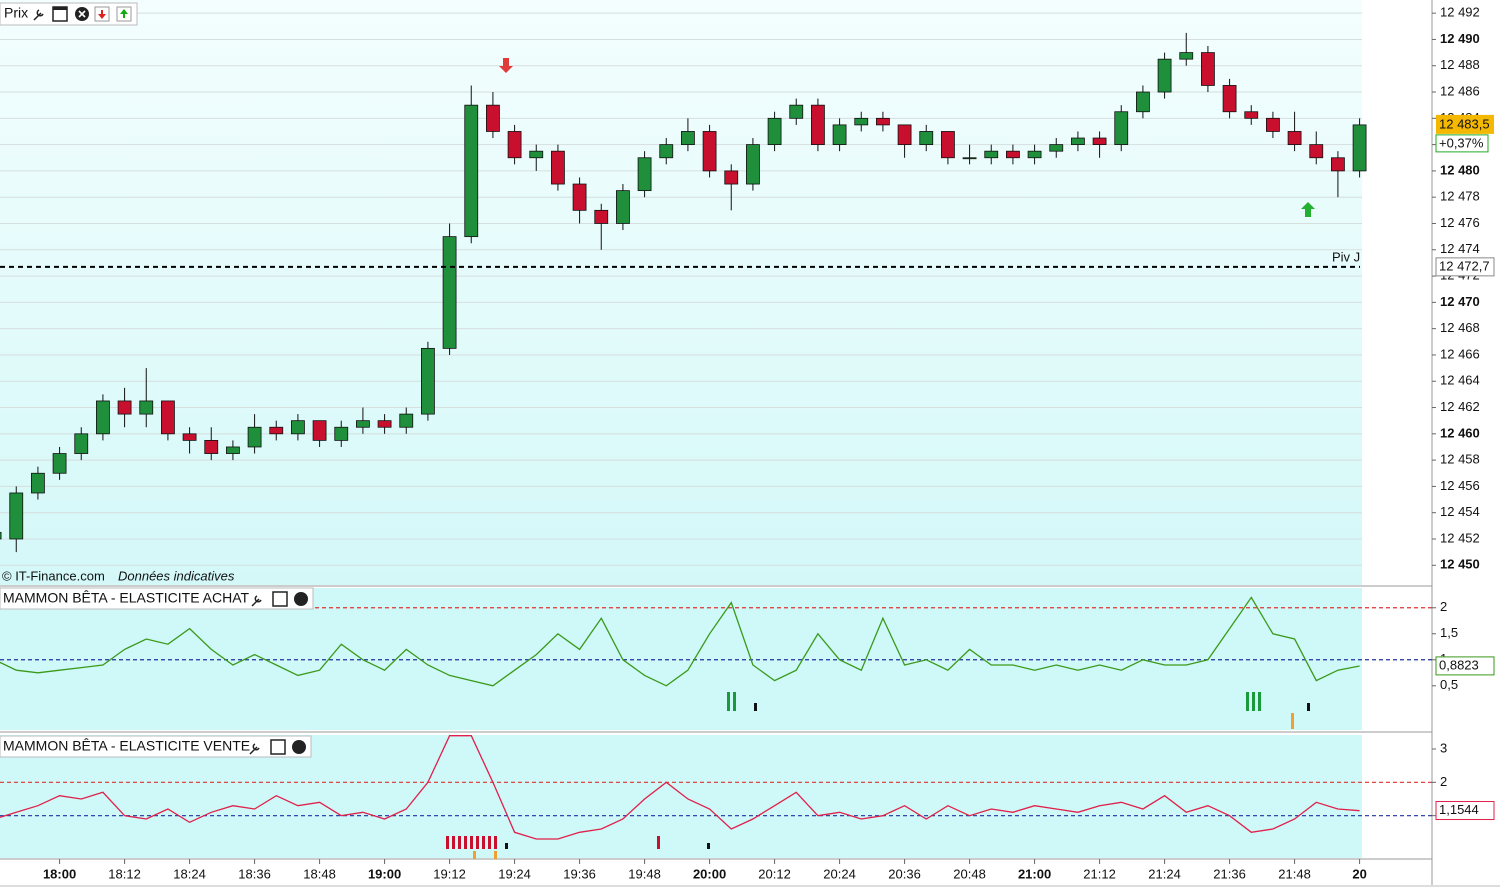  Describe the element at coordinates (1460, 511) in the screenshot. I see `y-tick-label: 12 454` at that location.